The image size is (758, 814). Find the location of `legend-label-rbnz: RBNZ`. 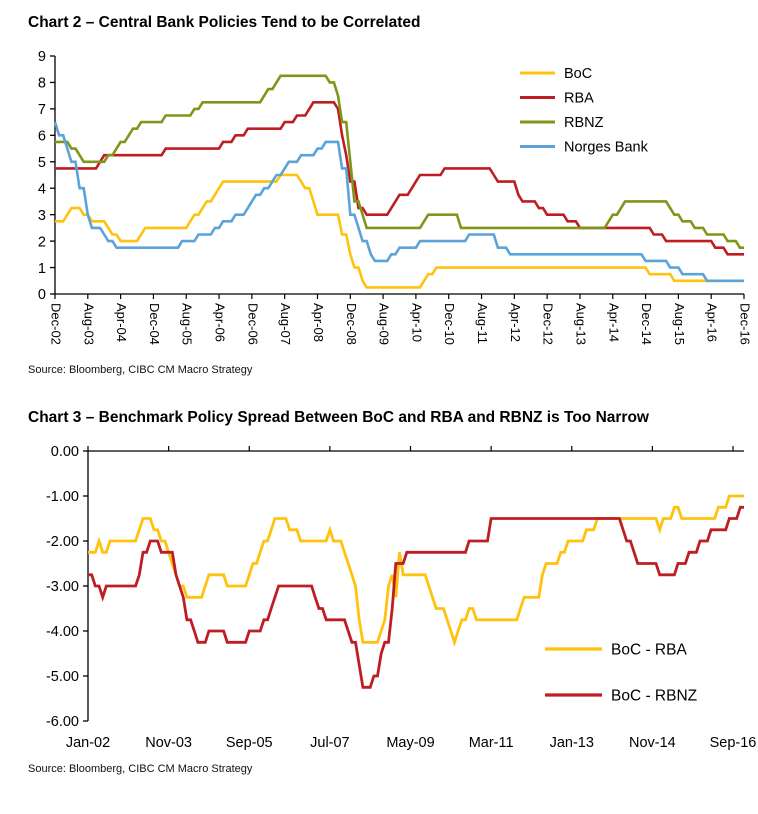

legend-label-rbnz: RBNZ is located at coordinates (584, 123).